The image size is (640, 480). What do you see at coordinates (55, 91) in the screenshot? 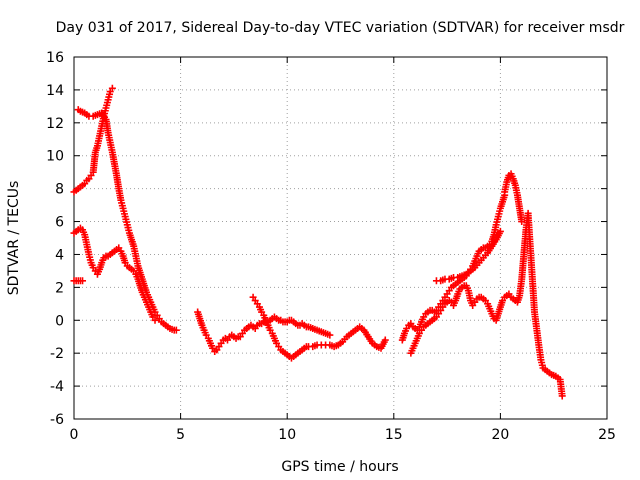
I see `y-tick-label: 14` at bounding box center [55, 91].